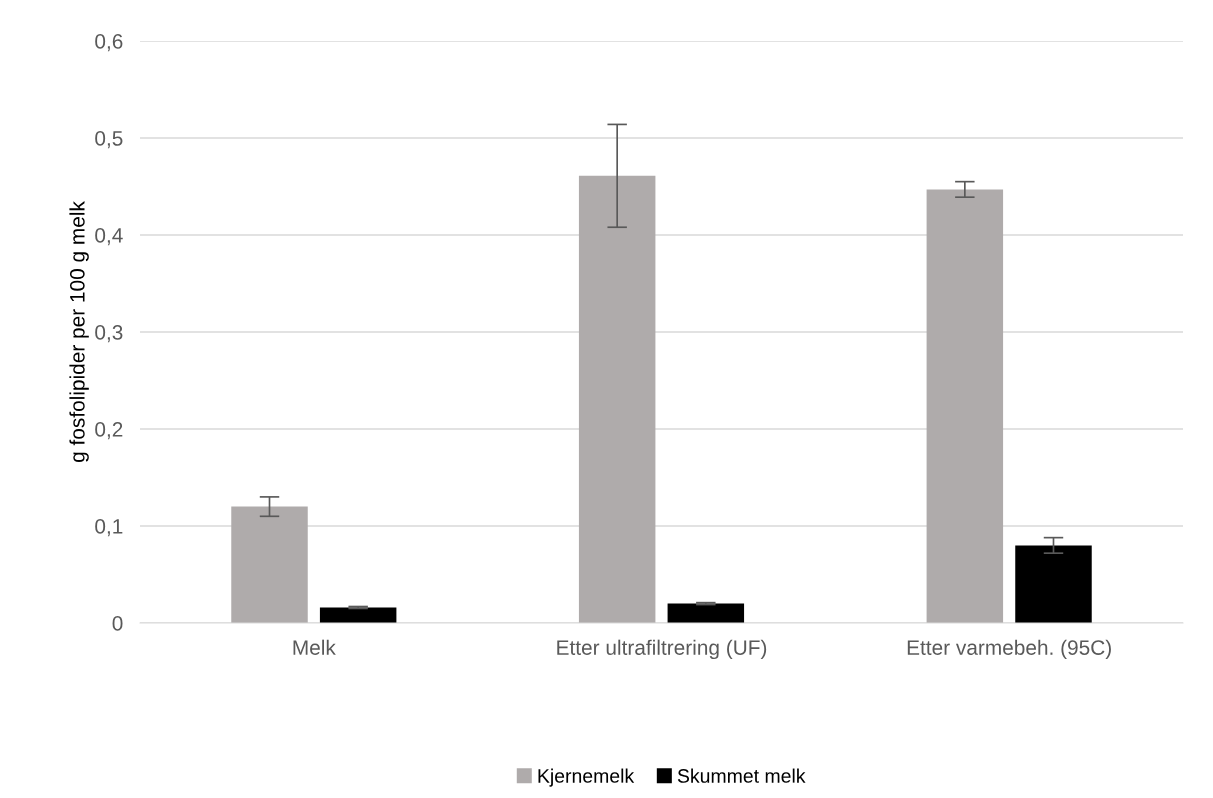 The height and width of the screenshot is (798, 1213). What do you see at coordinates (109, 334) in the screenshot?
I see `y-tick-label: 0,3` at bounding box center [109, 334].